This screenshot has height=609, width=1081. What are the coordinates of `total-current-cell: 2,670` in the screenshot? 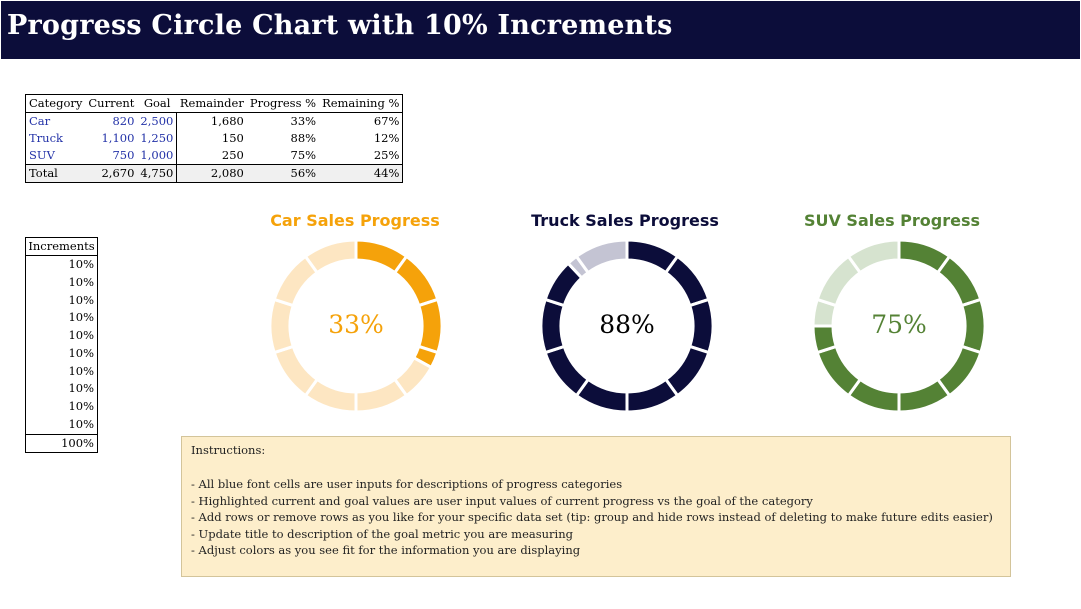 It's located at (111, 173).